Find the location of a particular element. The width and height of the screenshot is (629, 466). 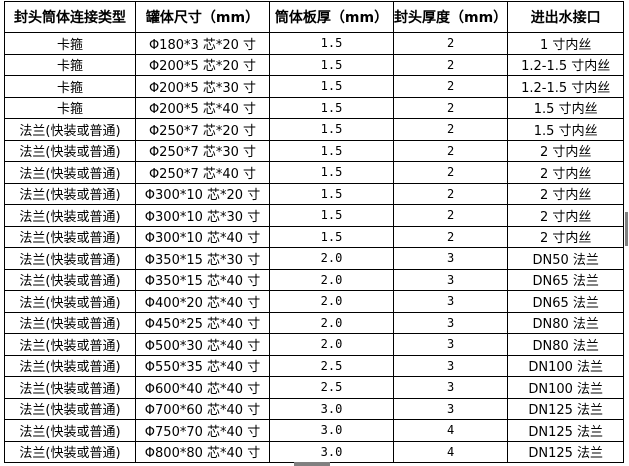

table-row: 法兰(快装或普通) Φ350*15 芯*40 寸 2.0 3 DN65 法兰 is located at coordinates (314, 279).